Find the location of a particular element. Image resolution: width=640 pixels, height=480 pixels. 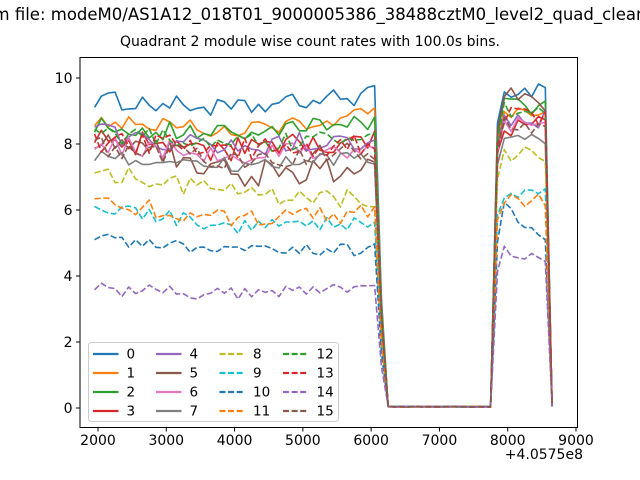

legend-item-4: 4 is located at coordinates (177, 355).